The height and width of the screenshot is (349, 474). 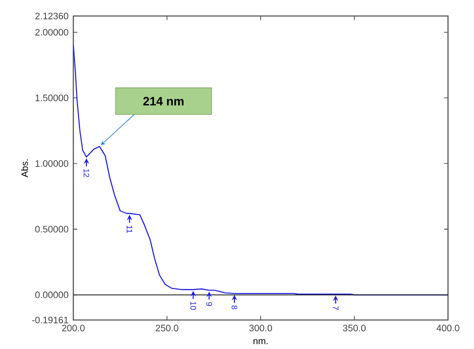 I want to click on x-tick-label: 350.0, so click(x=354, y=328).